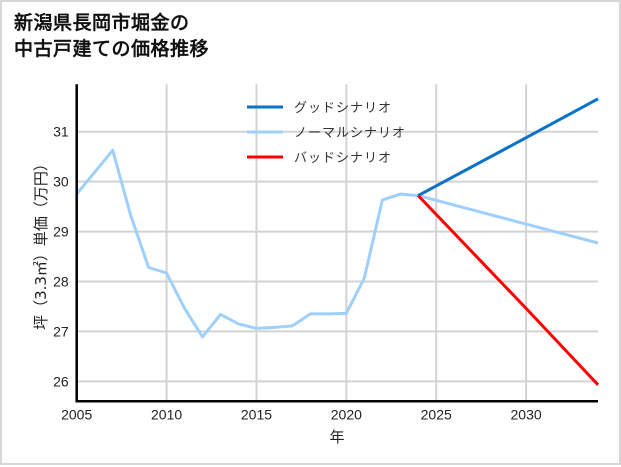 This screenshot has height=467, width=621. I want to click on x-tick-label: 2030, so click(526, 414).